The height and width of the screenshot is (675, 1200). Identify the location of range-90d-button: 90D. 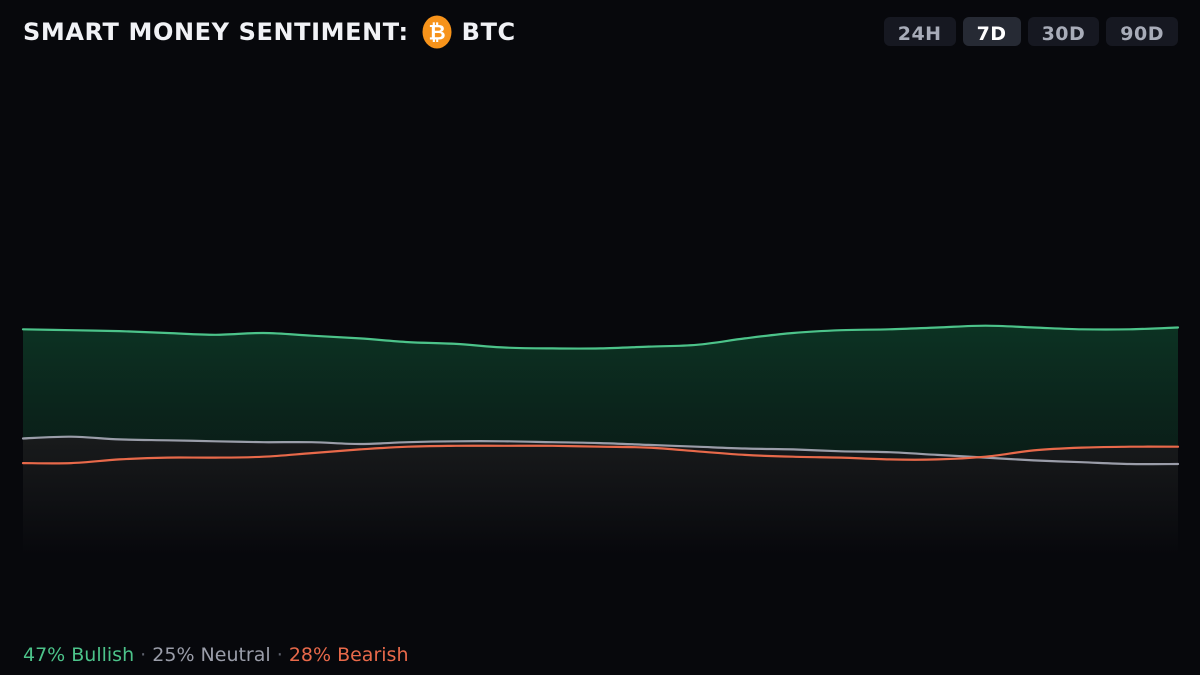
(1142, 31).